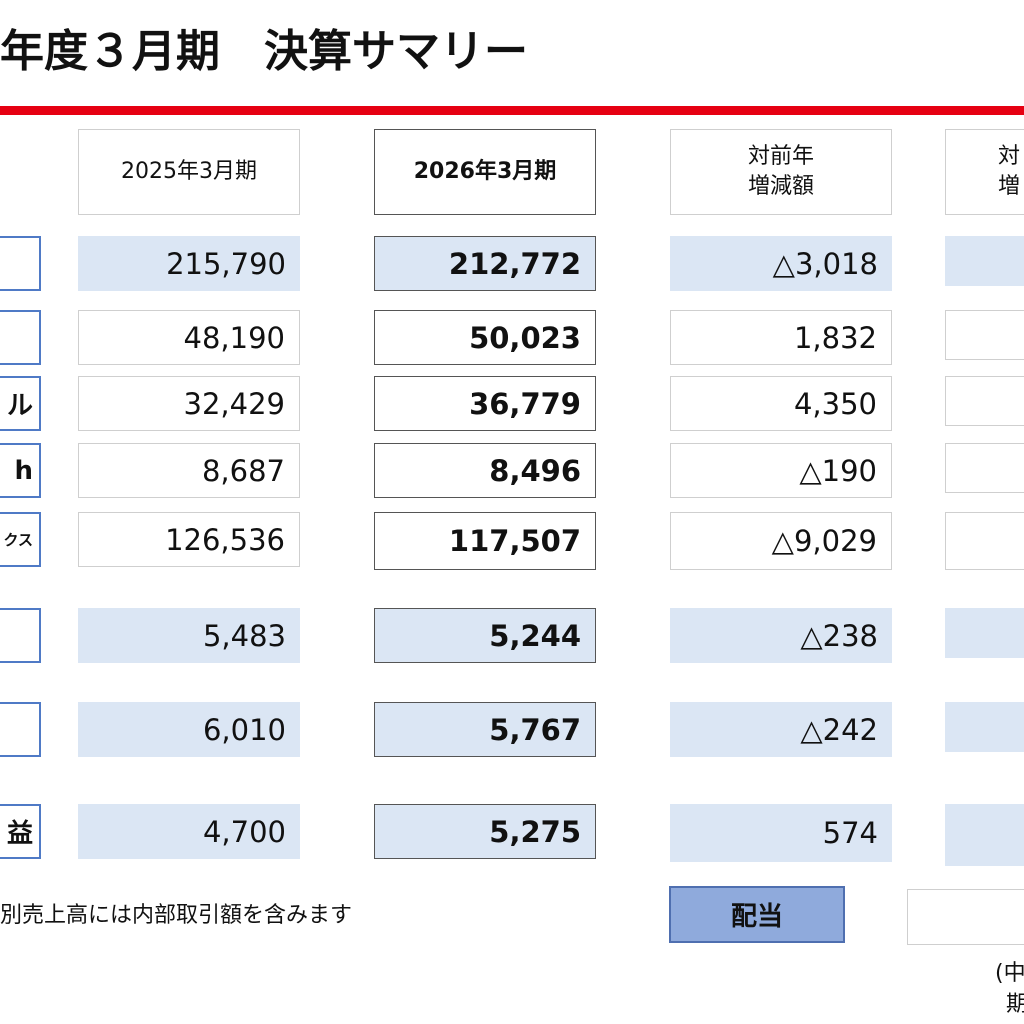 This screenshot has width=1024, height=1024. What do you see at coordinates (189, 729) in the screenshot?
I see `cell-fy2025: 6,010` at bounding box center [189, 729].